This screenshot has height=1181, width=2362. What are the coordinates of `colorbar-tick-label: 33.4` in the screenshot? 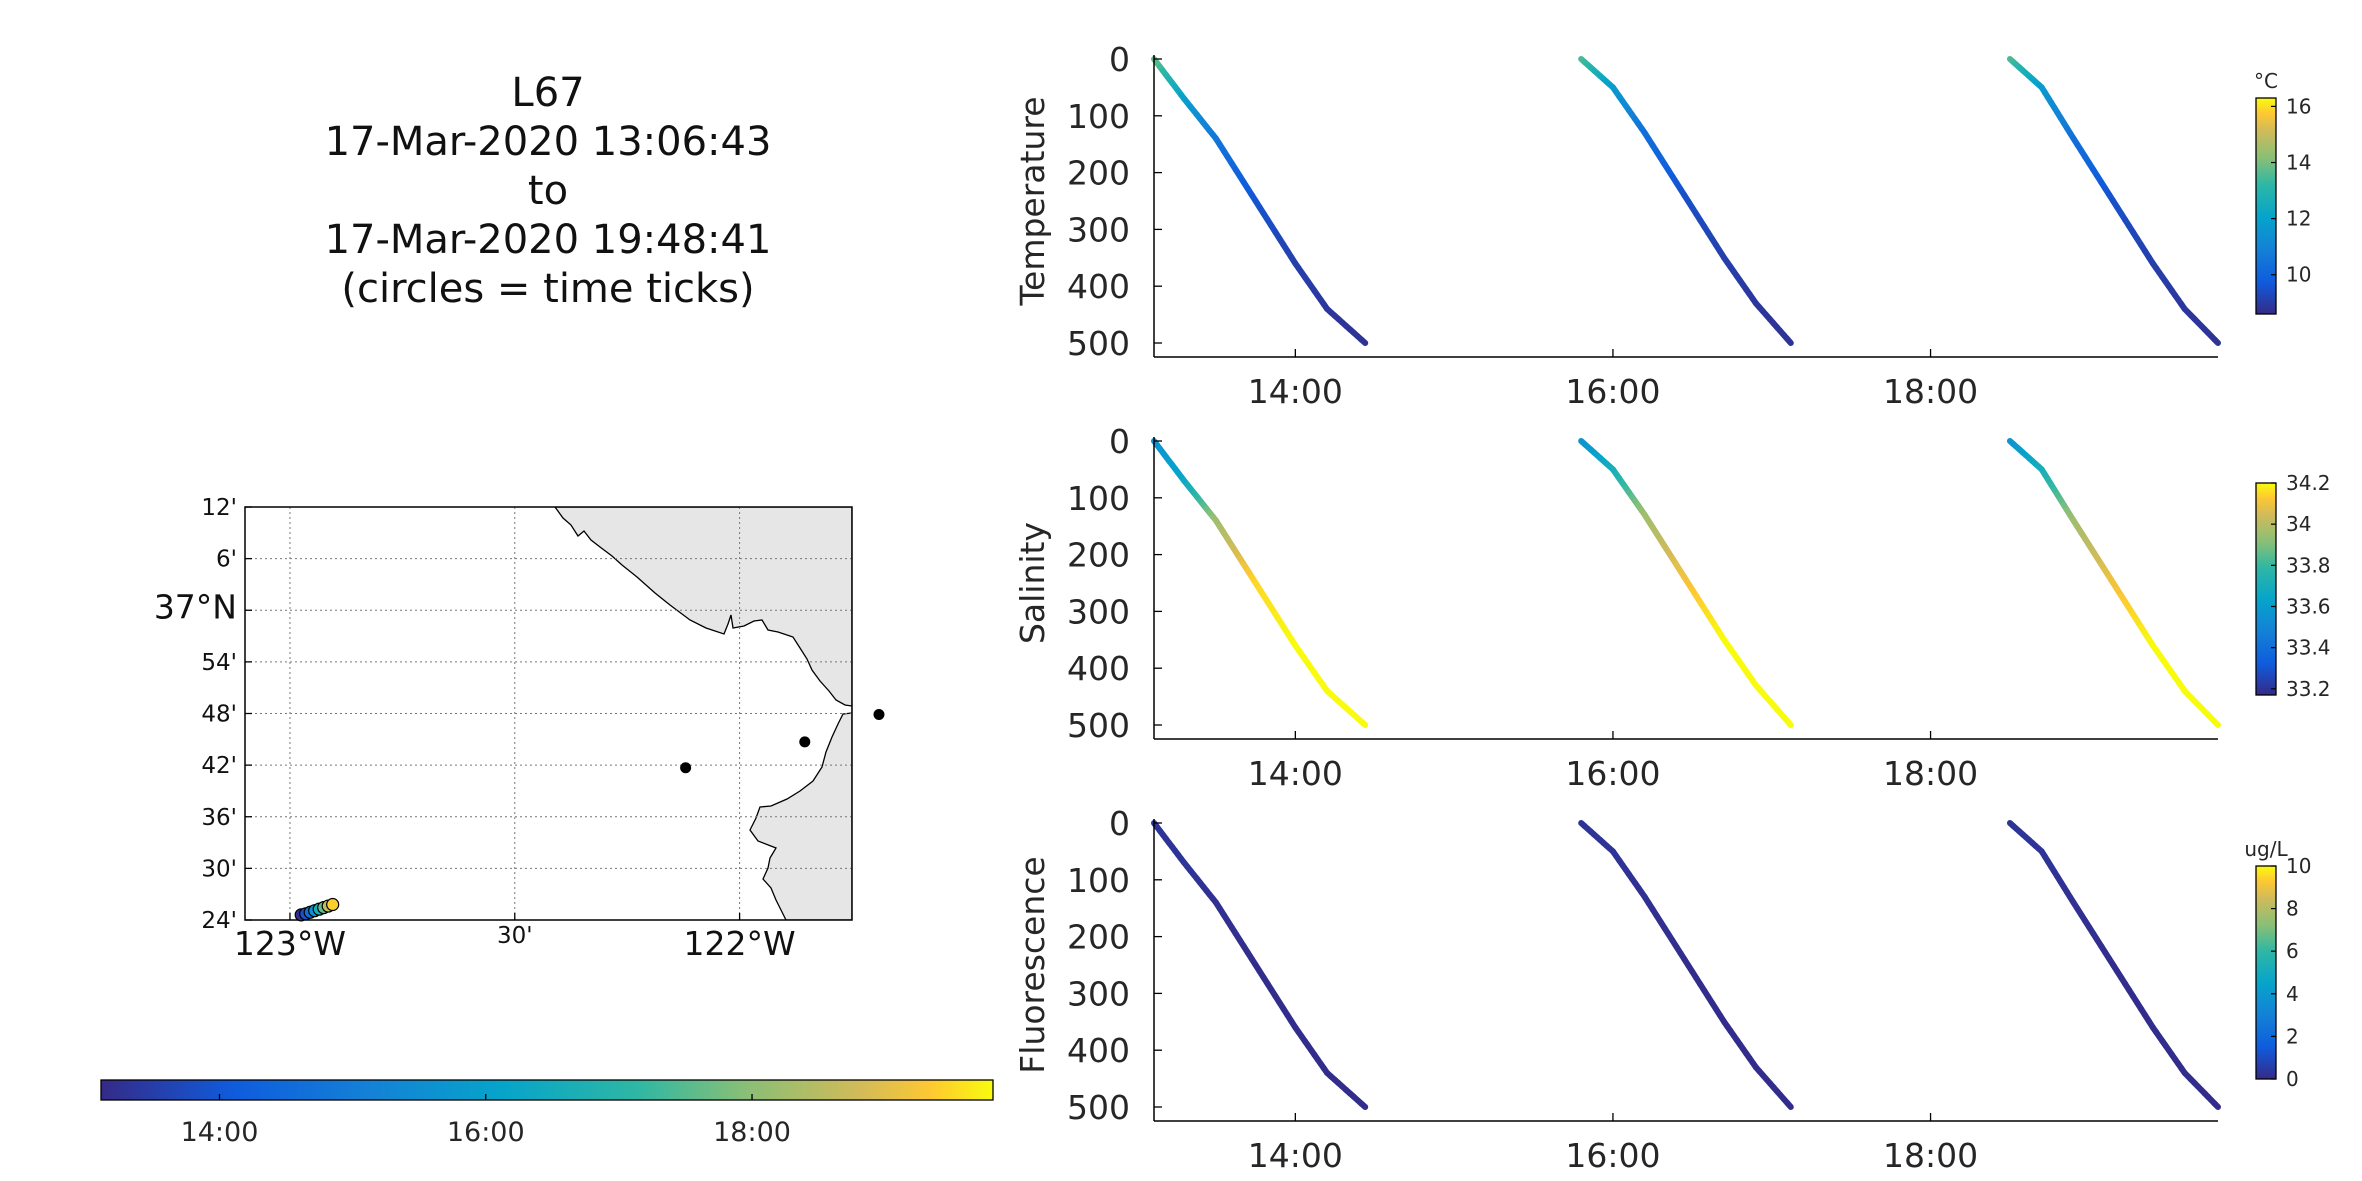 It's located at (2308, 648).